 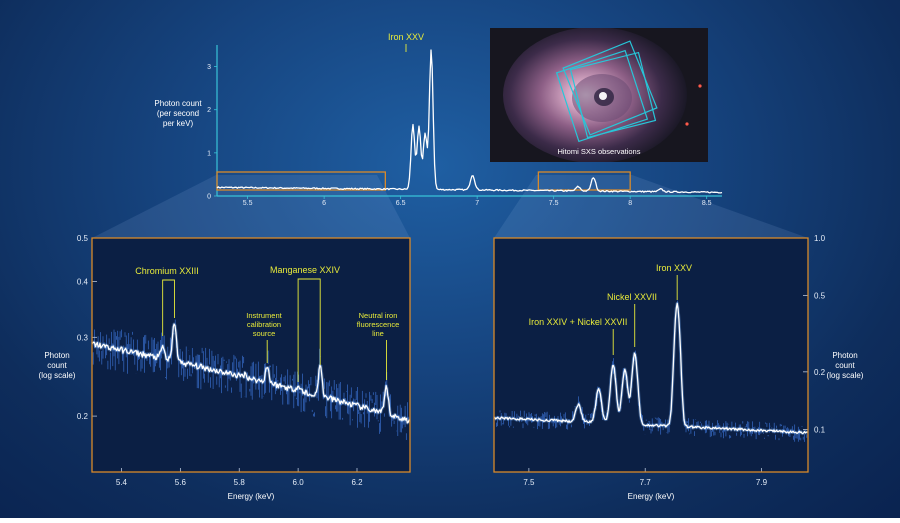 What do you see at coordinates (209, 67) in the screenshot?
I see `overview-y-tick-label: 3` at bounding box center [209, 67].